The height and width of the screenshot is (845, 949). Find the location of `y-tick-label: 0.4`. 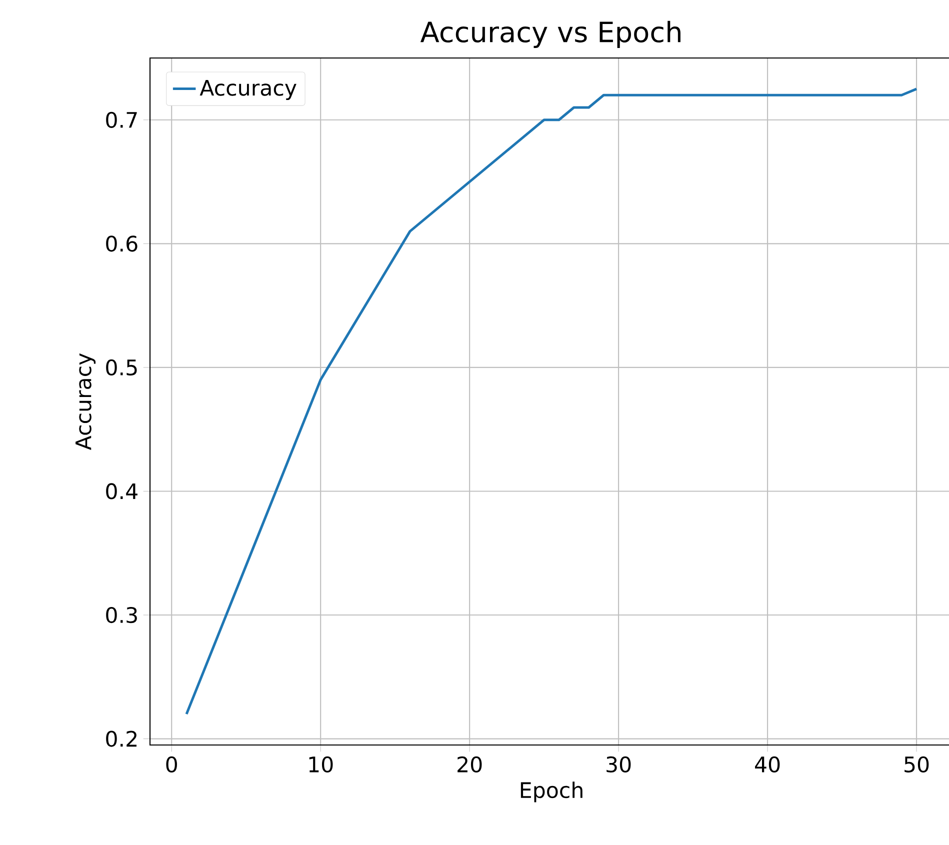

y-tick-label: 0.4 is located at coordinates (122, 491).